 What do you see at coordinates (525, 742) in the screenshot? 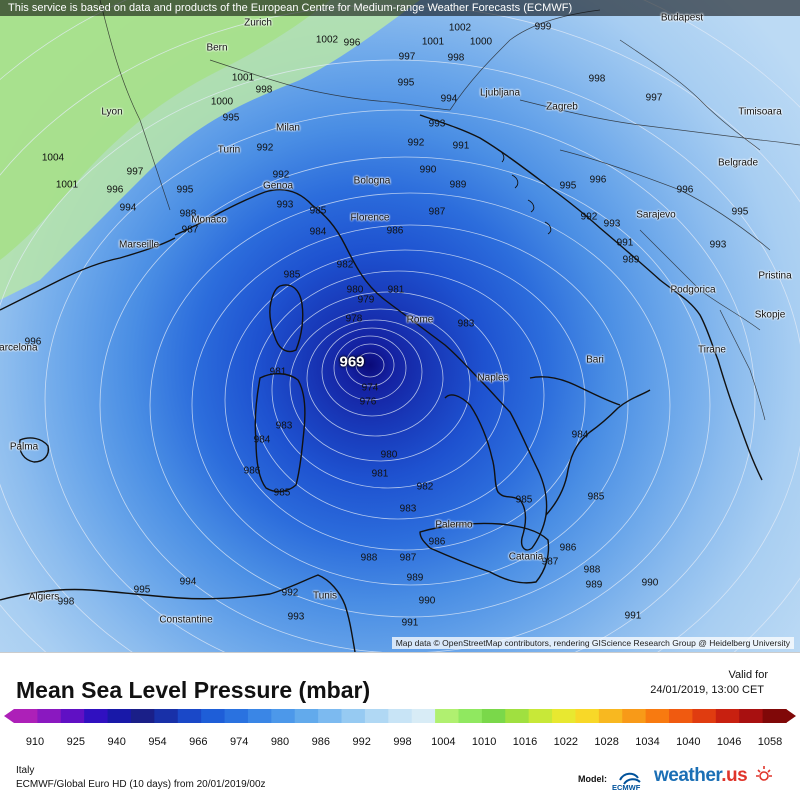
I see `scale-tick-label: 1016` at bounding box center [525, 742].